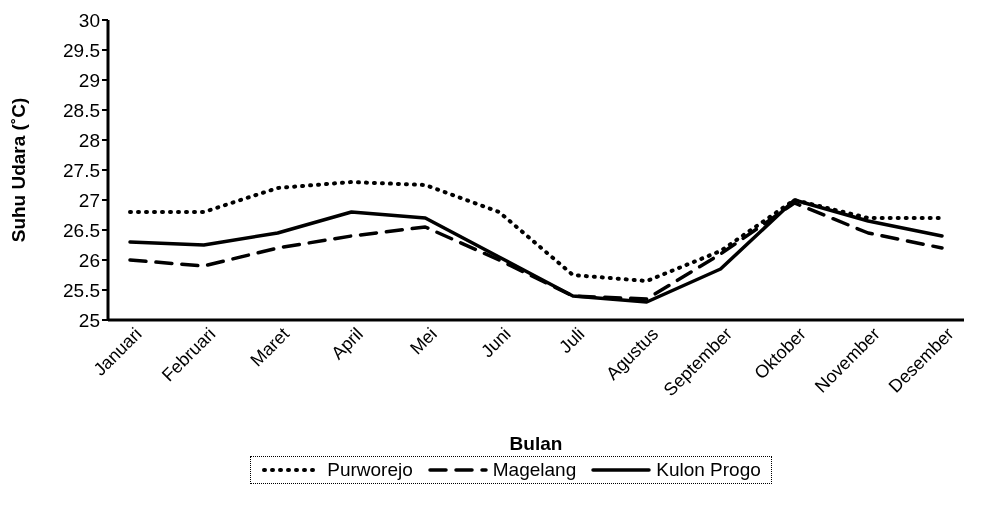 The image size is (1002, 510). Describe the element at coordinates (536, 443) in the screenshot. I see `x-axis-title: Bulan` at that location.